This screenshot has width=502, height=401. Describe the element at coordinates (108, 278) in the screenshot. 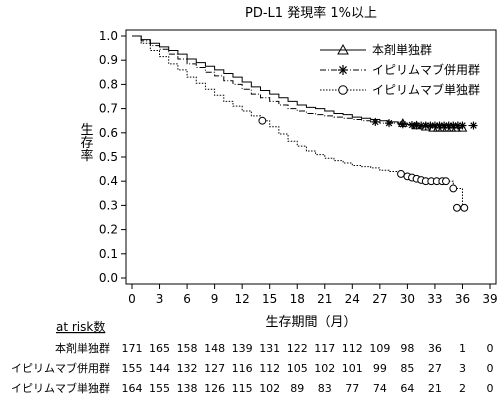

I see `y-tick-label: 0.0` at that location.